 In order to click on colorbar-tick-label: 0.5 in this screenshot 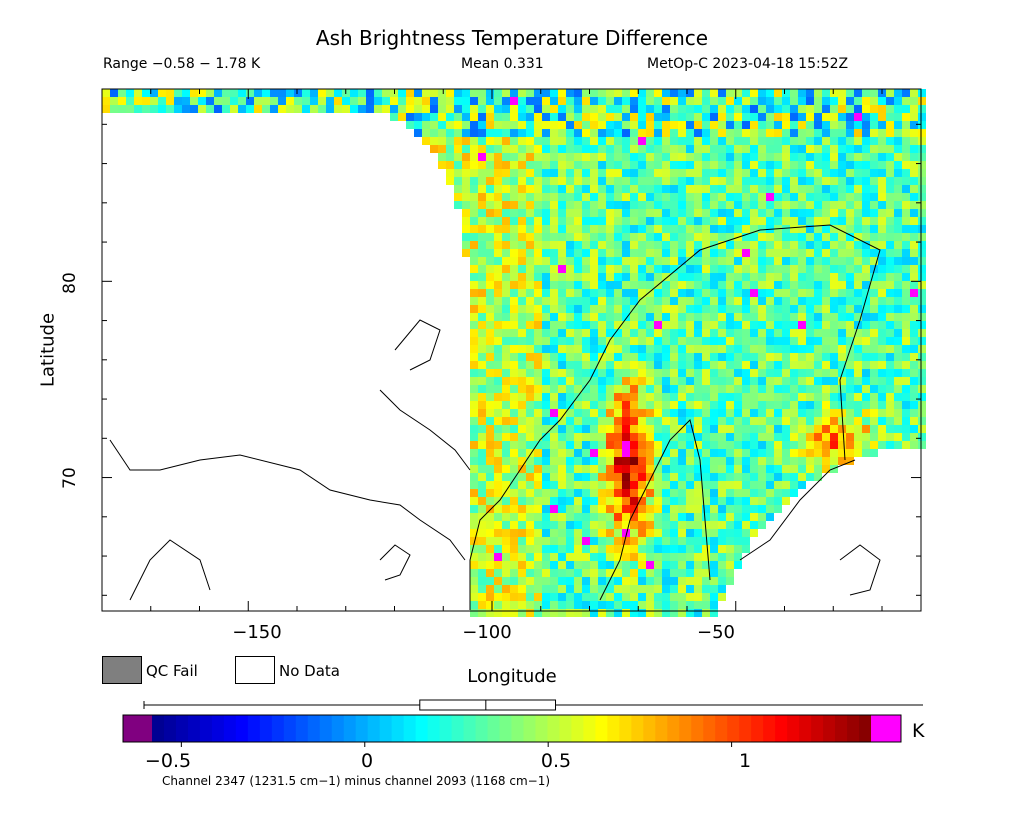, I will do `click(556, 761)`.